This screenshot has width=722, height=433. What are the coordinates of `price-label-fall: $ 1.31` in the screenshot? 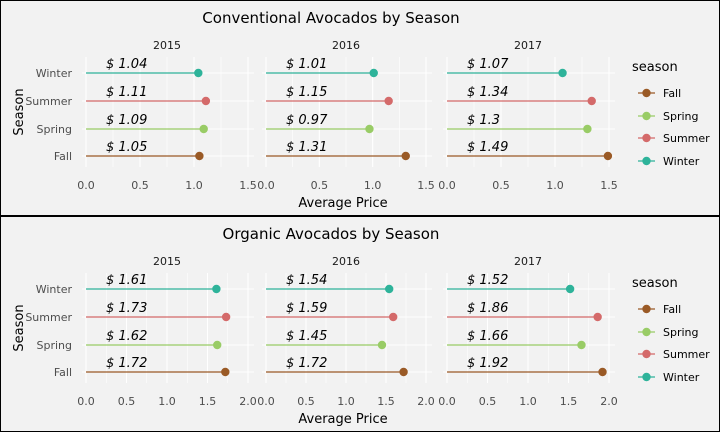 It's located at (306, 147).